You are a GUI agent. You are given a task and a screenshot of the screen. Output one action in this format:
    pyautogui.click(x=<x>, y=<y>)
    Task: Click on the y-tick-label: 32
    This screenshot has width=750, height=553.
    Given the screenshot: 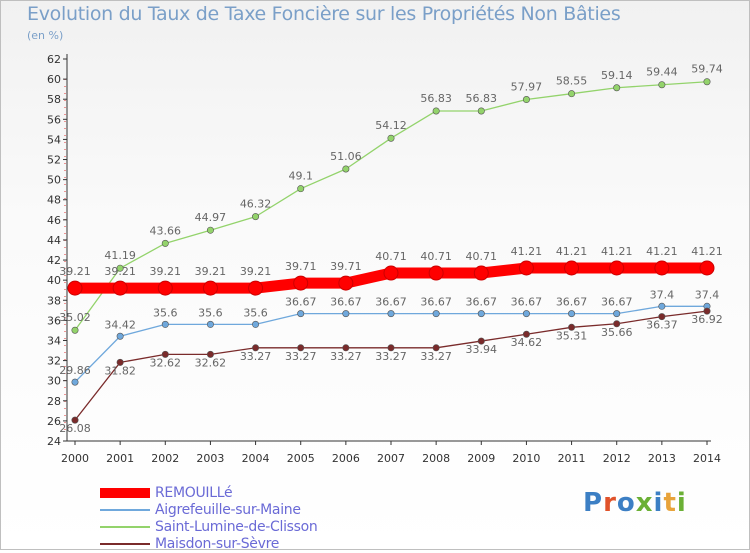 What is the action you would take?
    pyautogui.click(x=54, y=361)
    